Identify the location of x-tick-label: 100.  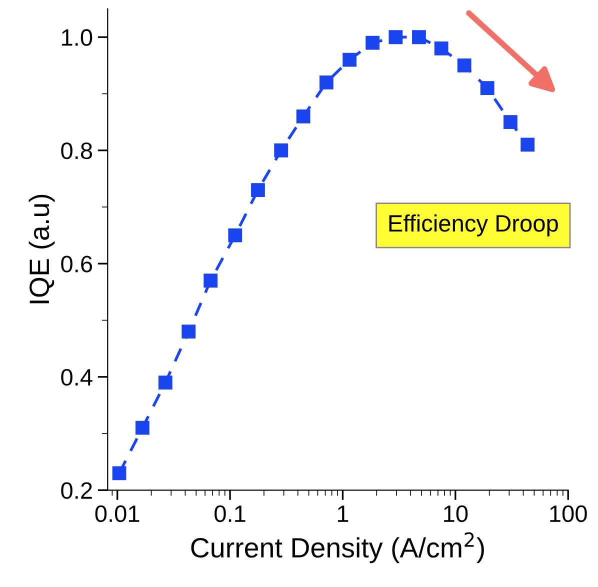
(568, 513).